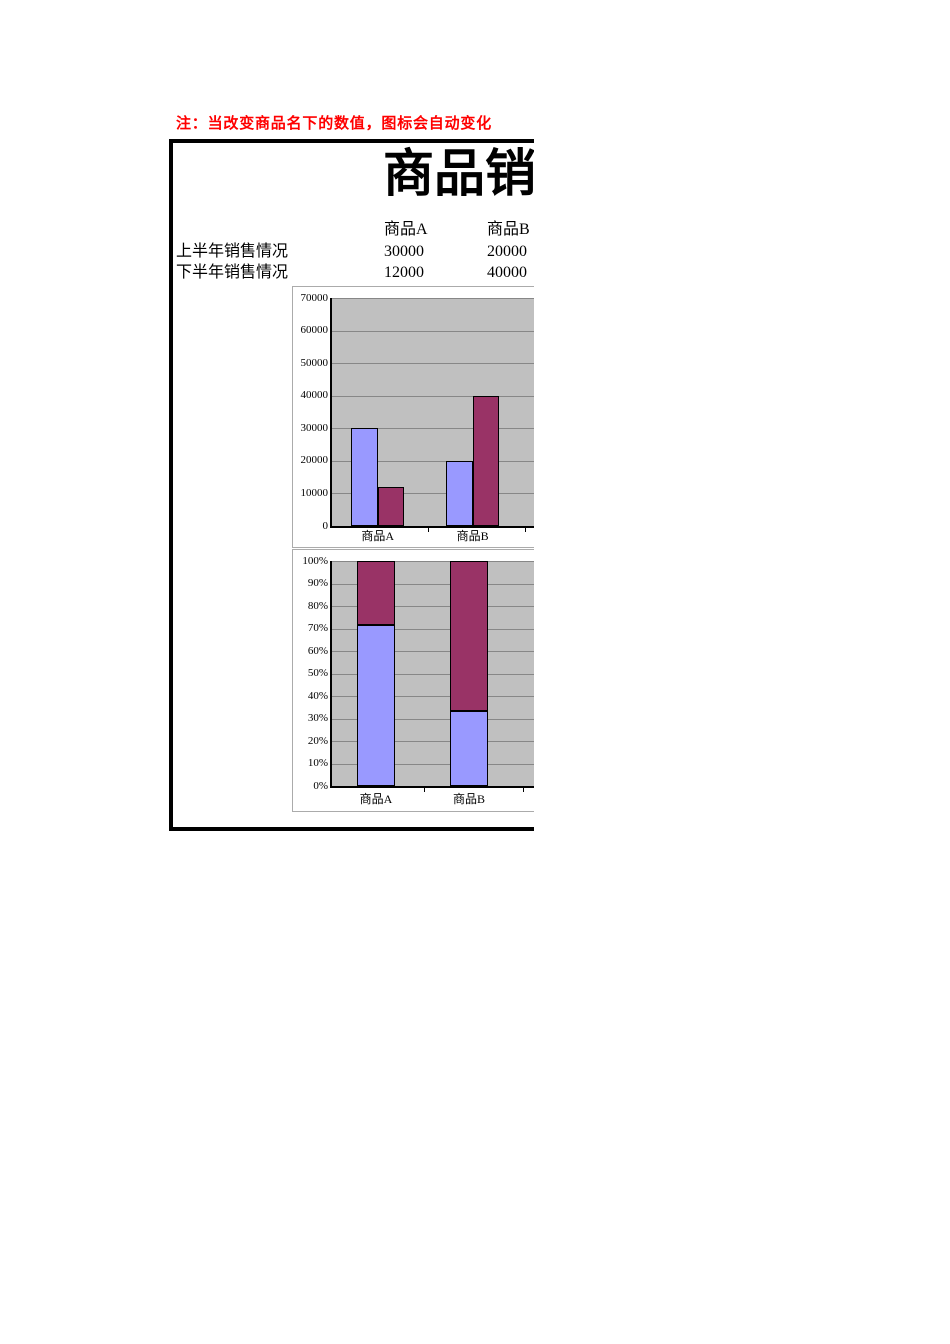  Describe the element at coordinates (314, 362) in the screenshot. I see `y-axis-label: 50000` at that location.